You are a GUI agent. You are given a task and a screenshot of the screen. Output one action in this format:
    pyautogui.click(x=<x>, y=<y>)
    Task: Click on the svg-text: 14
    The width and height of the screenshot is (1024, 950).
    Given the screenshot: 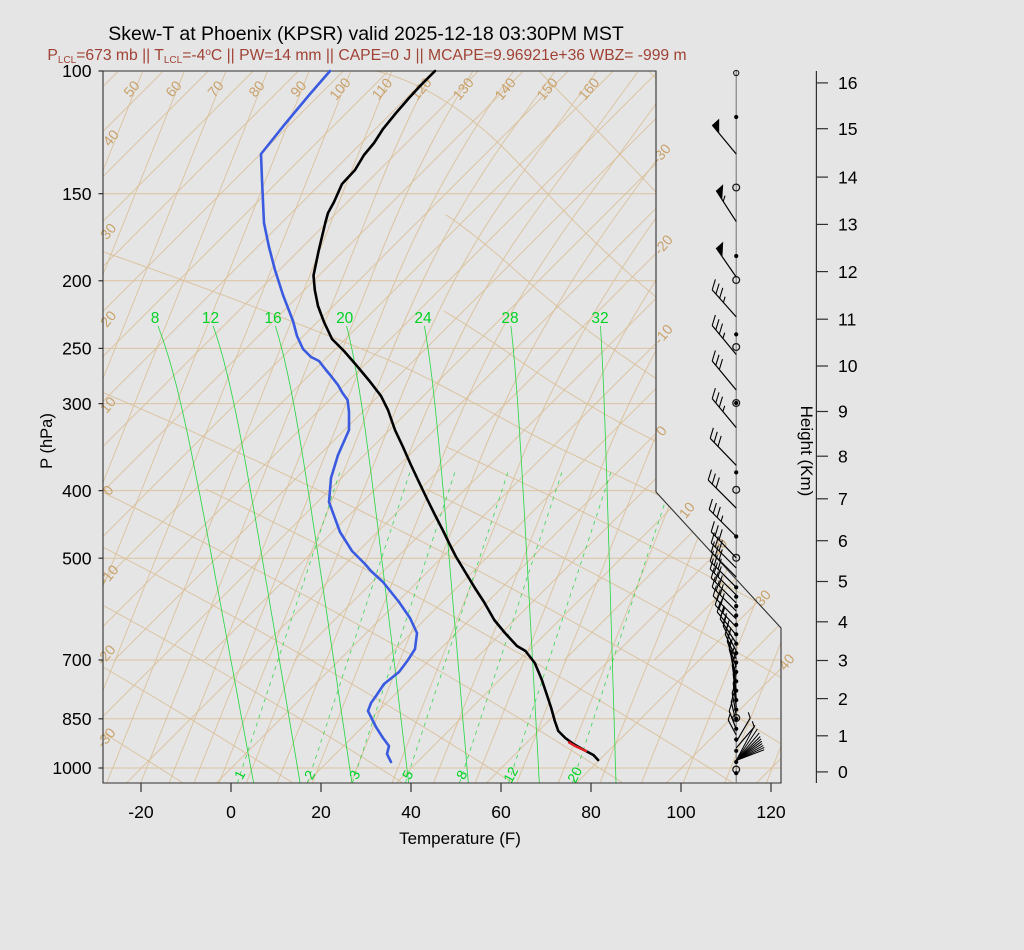 What is the action you would take?
    pyautogui.click(x=848, y=177)
    